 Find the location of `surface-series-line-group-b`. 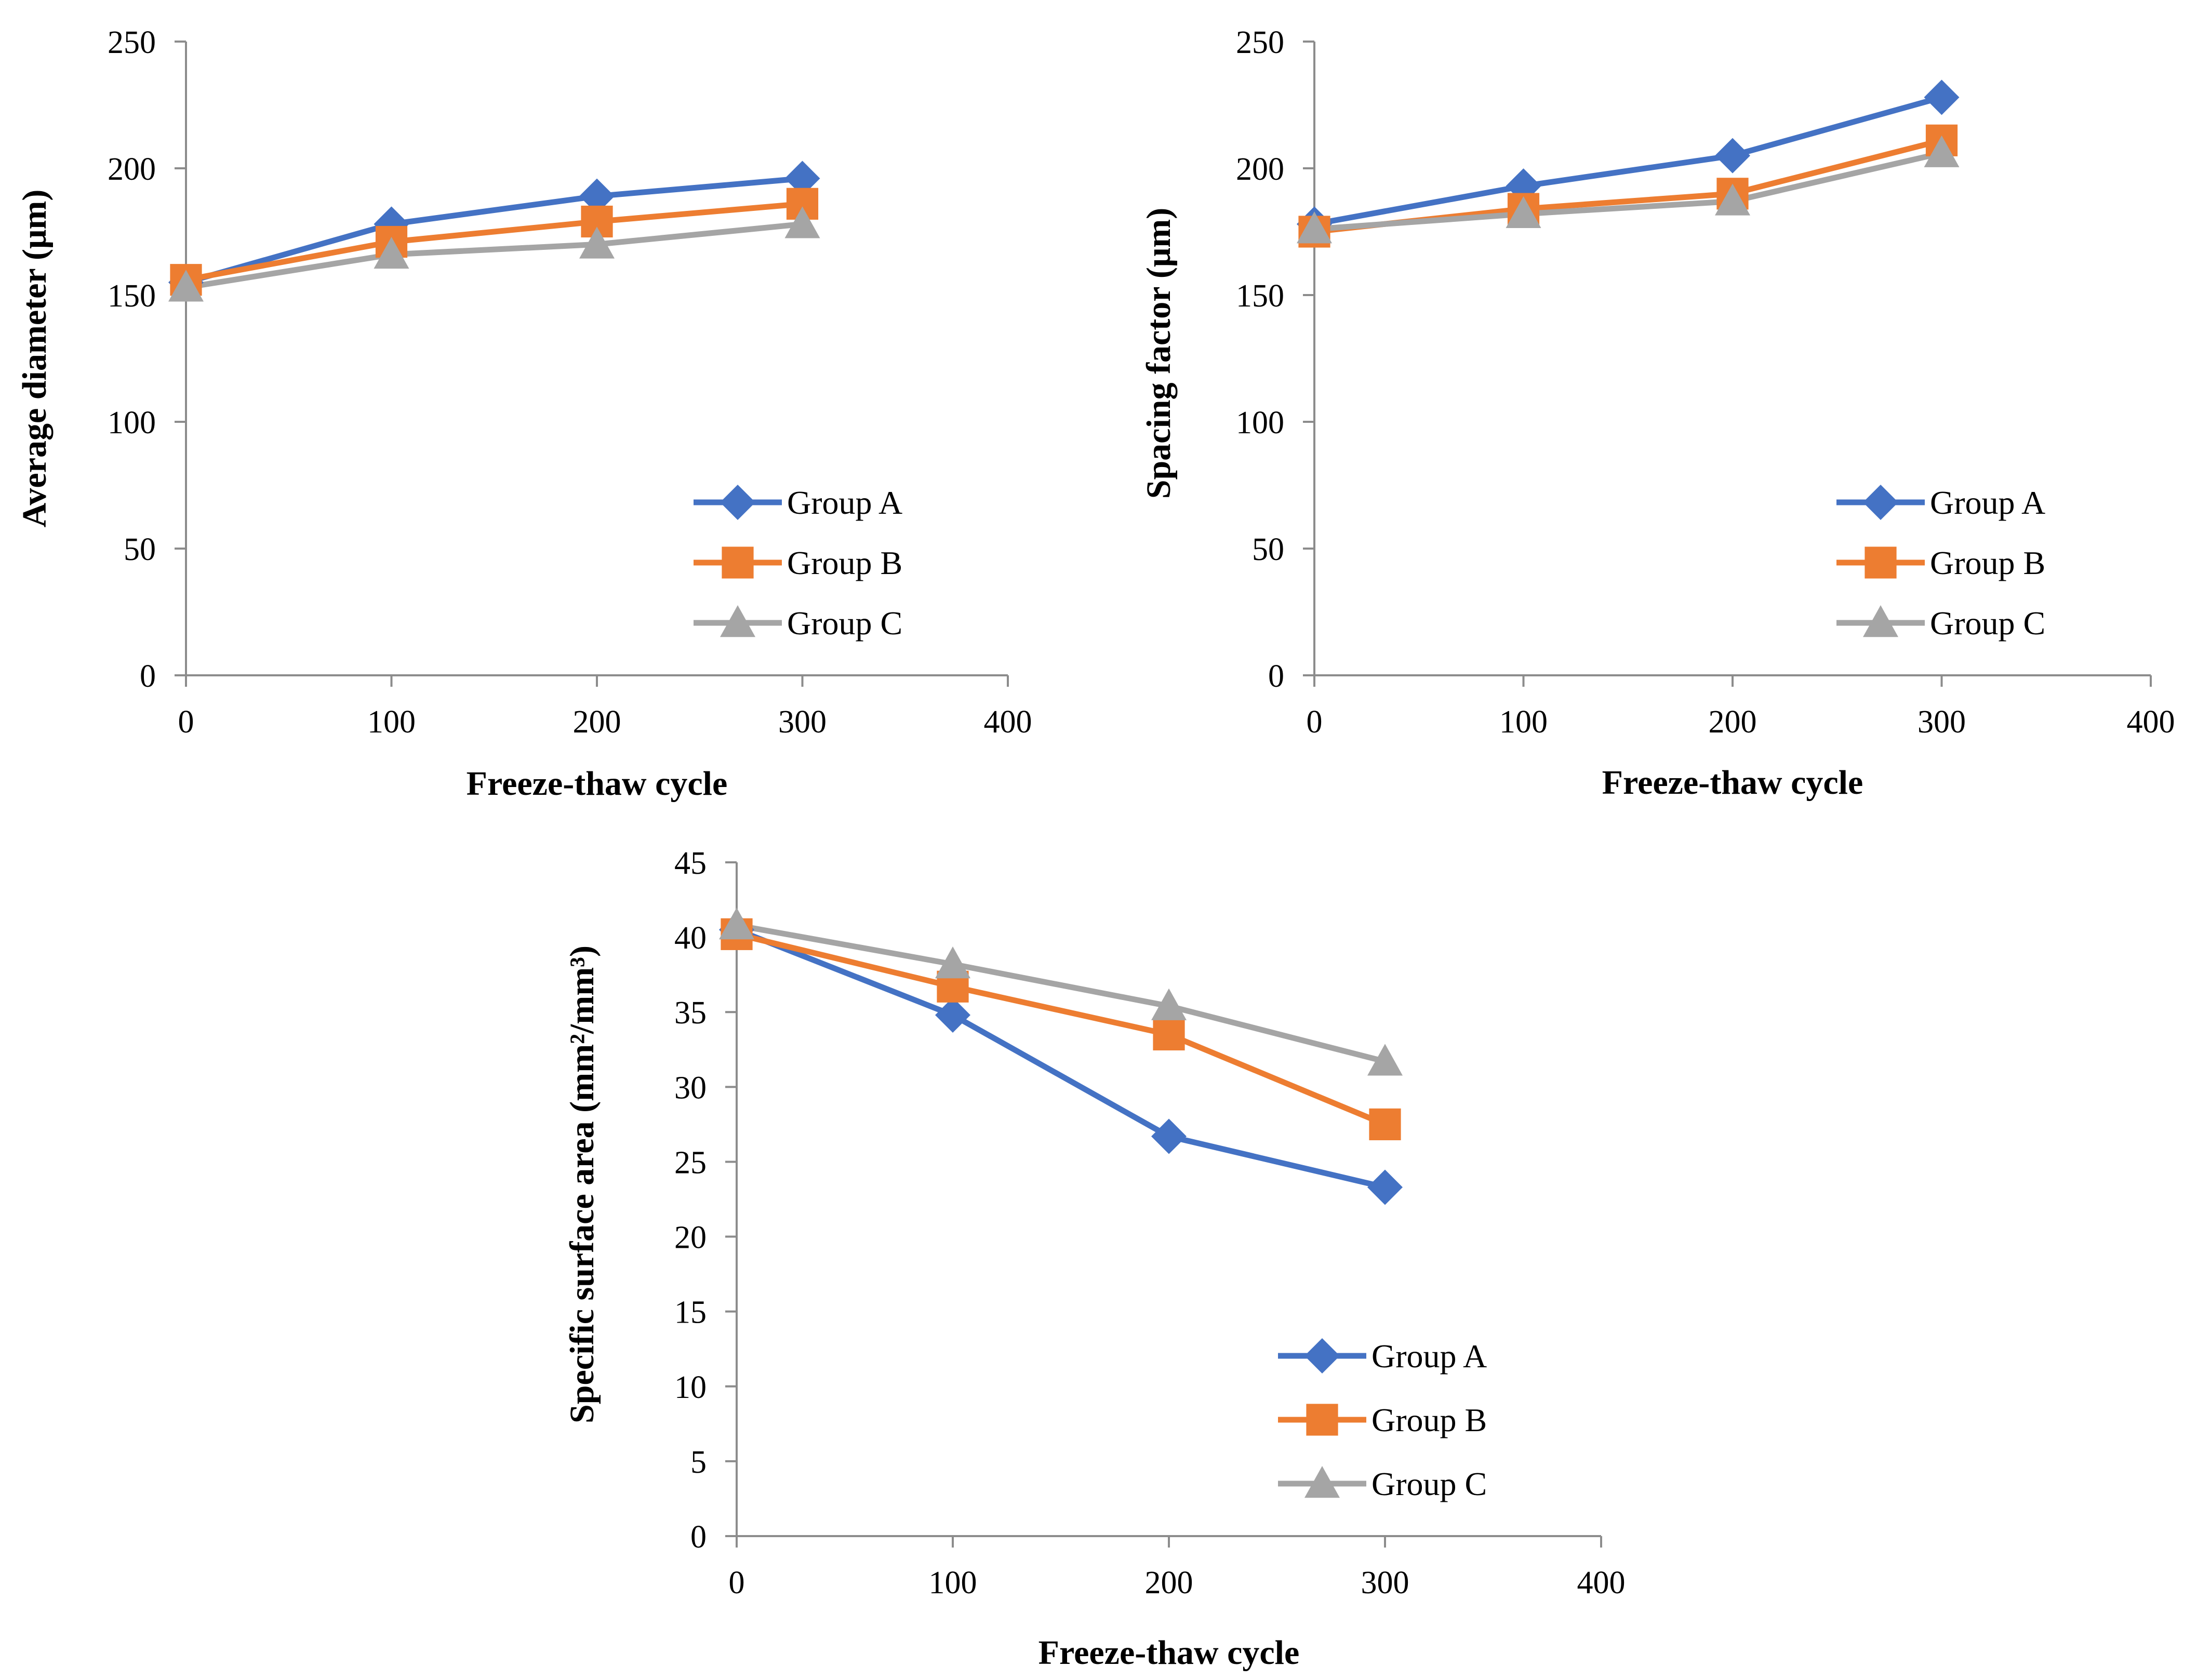

surface-series-line-group-b is located at coordinates (1061, 1029).